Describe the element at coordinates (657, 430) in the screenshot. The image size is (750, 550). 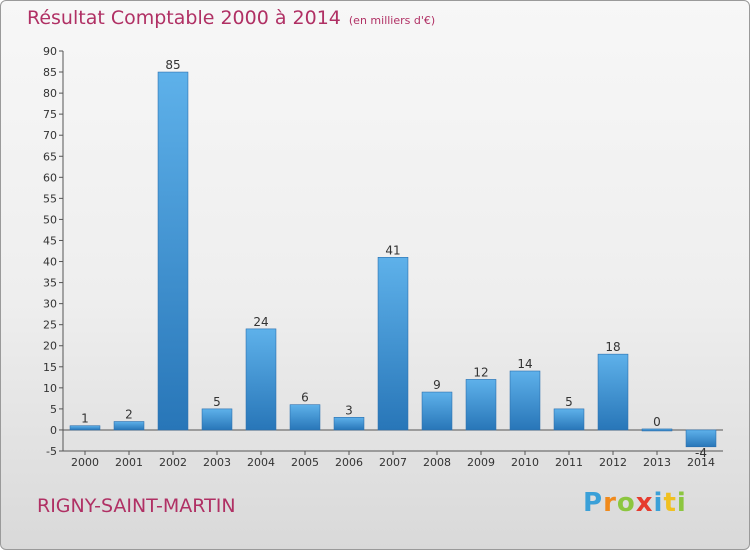
I see `bar-2013` at that location.